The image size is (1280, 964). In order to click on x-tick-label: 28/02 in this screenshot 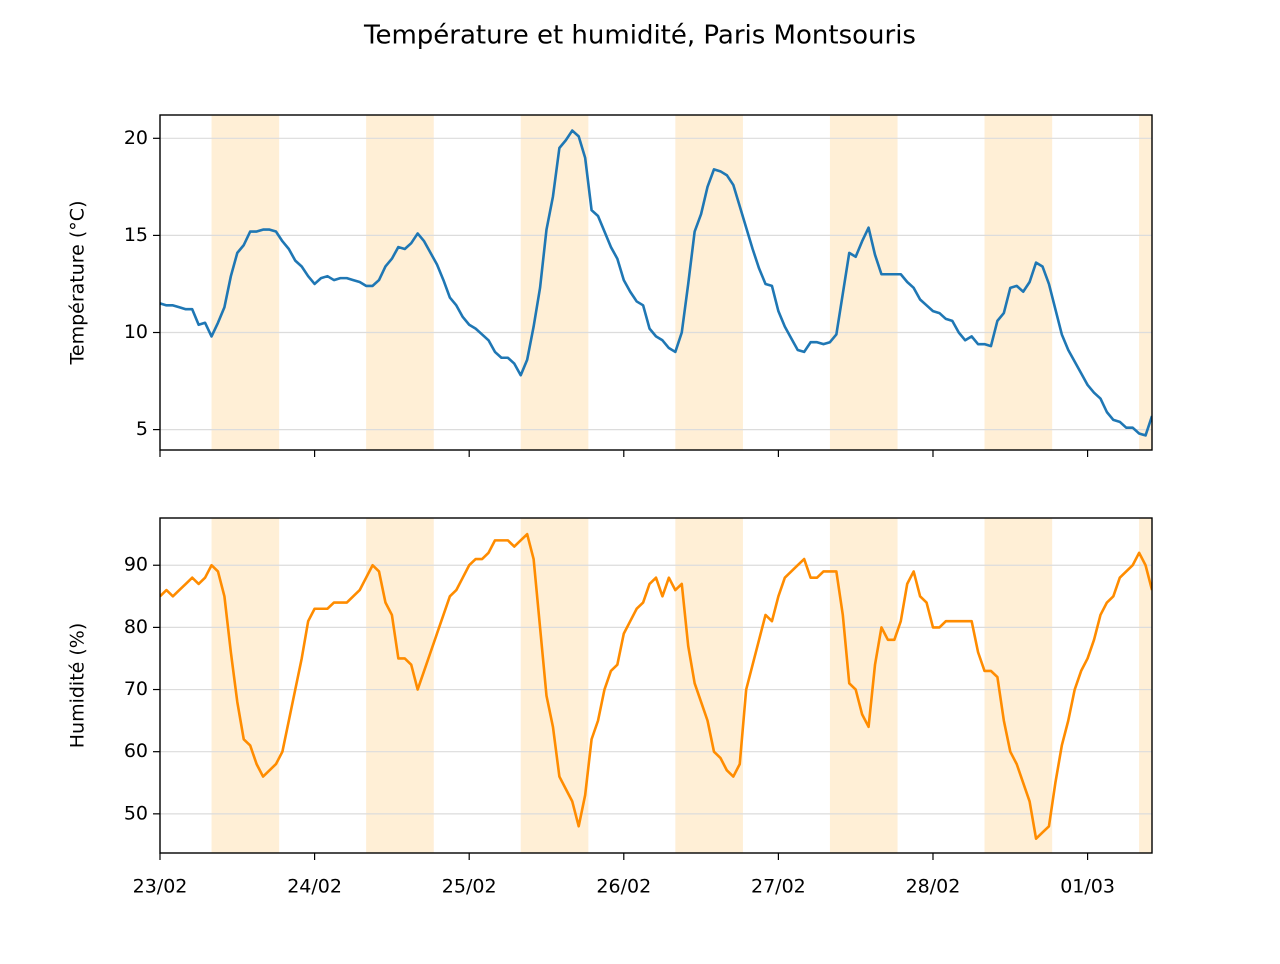, I will do `click(933, 887)`.